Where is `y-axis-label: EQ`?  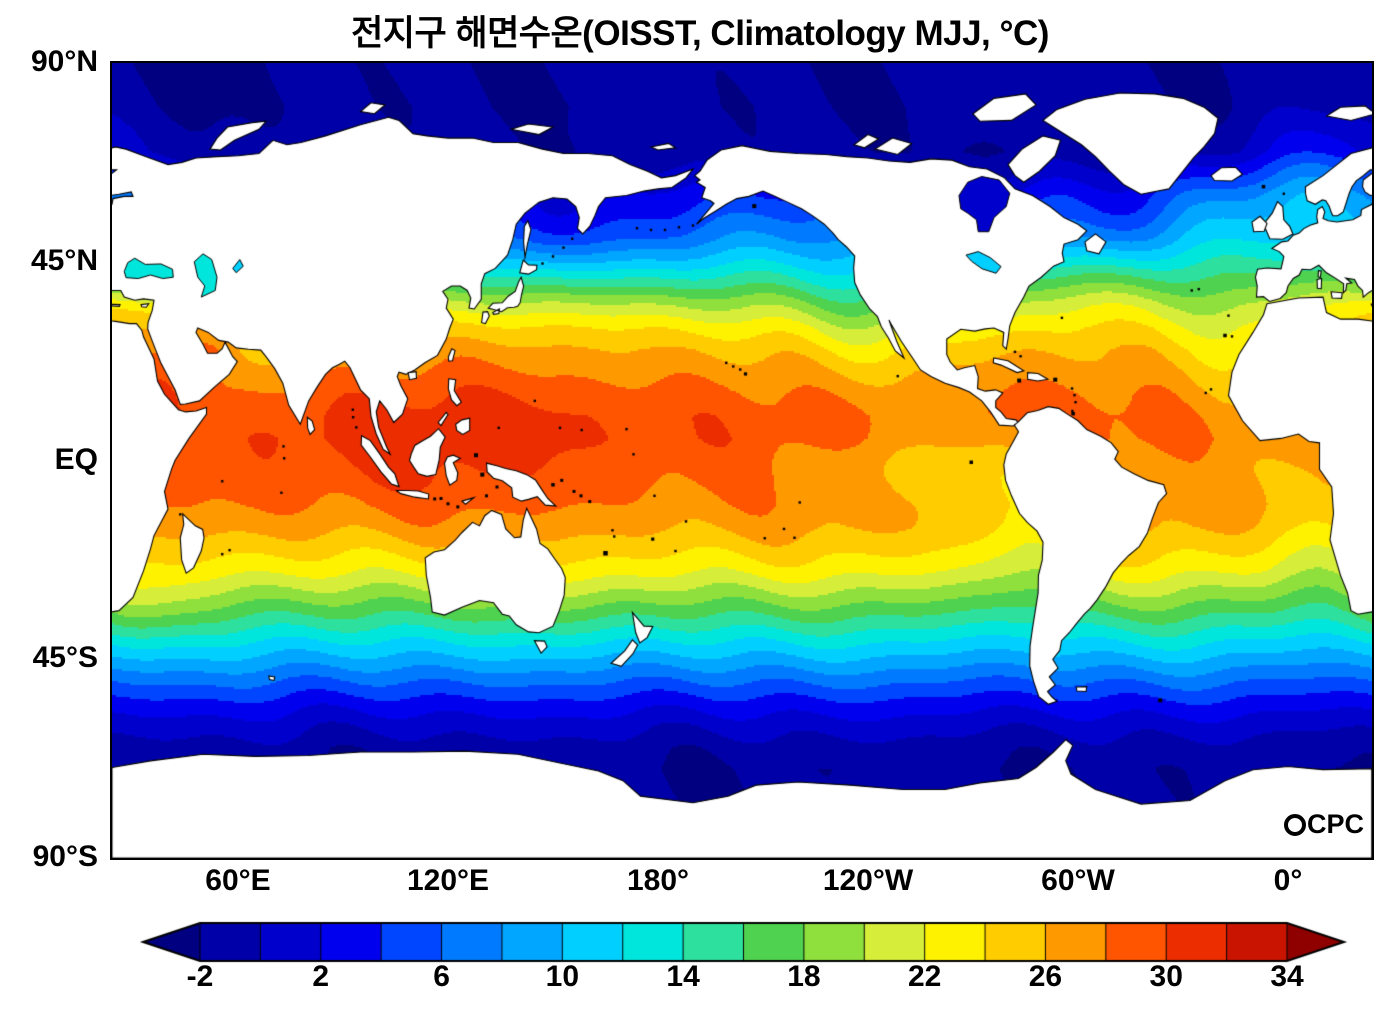 y-axis-label: EQ is located at coordinates (76, 459).